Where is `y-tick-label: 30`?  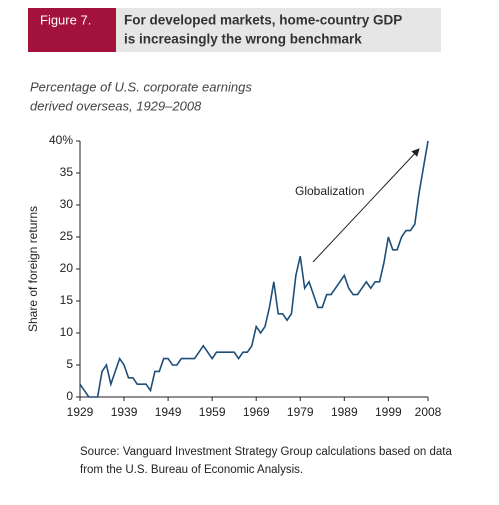 y-tick-label: 30 is located at coordinates (67, 204).